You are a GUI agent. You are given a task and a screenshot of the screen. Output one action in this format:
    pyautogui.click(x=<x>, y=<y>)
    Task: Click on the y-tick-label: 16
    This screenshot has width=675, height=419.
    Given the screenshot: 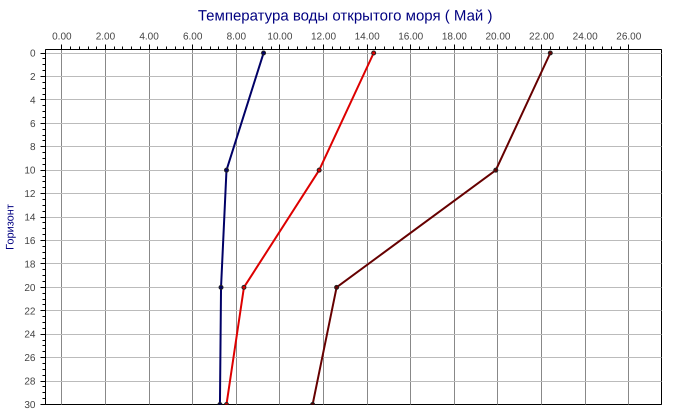 What is the action you would take?
    pyautogui.click(x=30, y=241)
    